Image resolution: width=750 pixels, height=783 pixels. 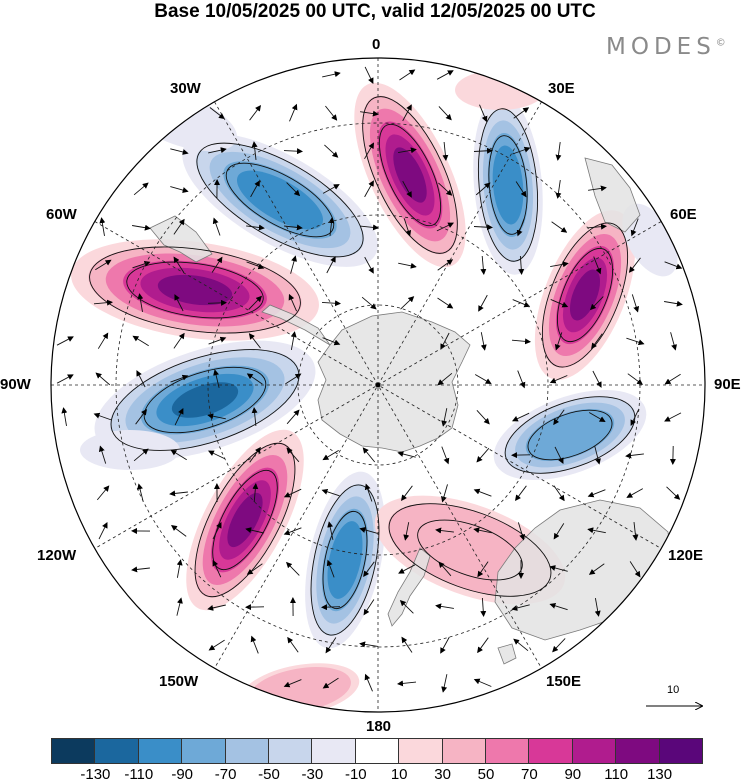 I want to click on colorbar-tick-label: 50, so click(x=486, y=774).